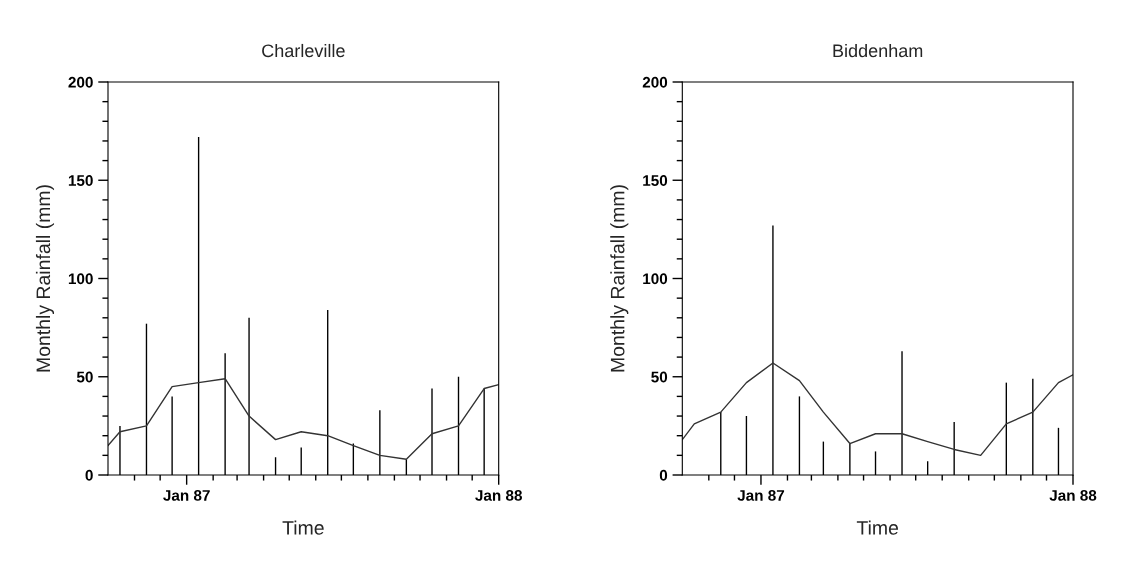 This screenshot has height=562, width=1130. What do you see at coordinates (878, 50) in the screenshot?
I see `chart-title: Biddenham` at bounding box center [878, 50].